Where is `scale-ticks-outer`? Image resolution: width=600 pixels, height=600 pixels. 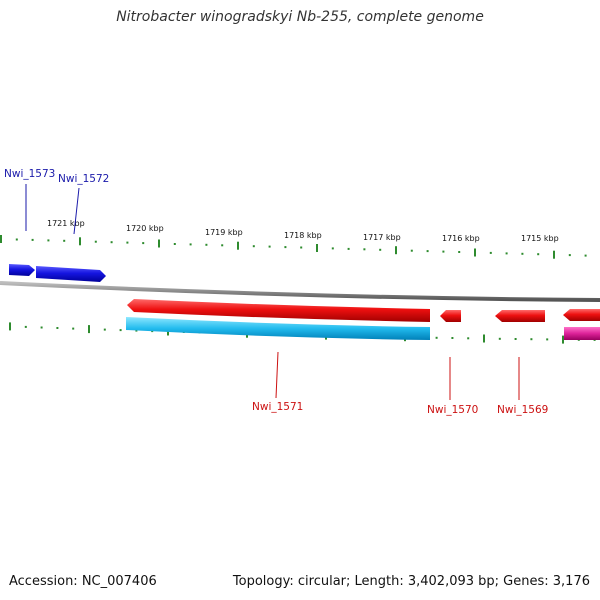
scale-ticks-outer is located at coordinates (293, 247).